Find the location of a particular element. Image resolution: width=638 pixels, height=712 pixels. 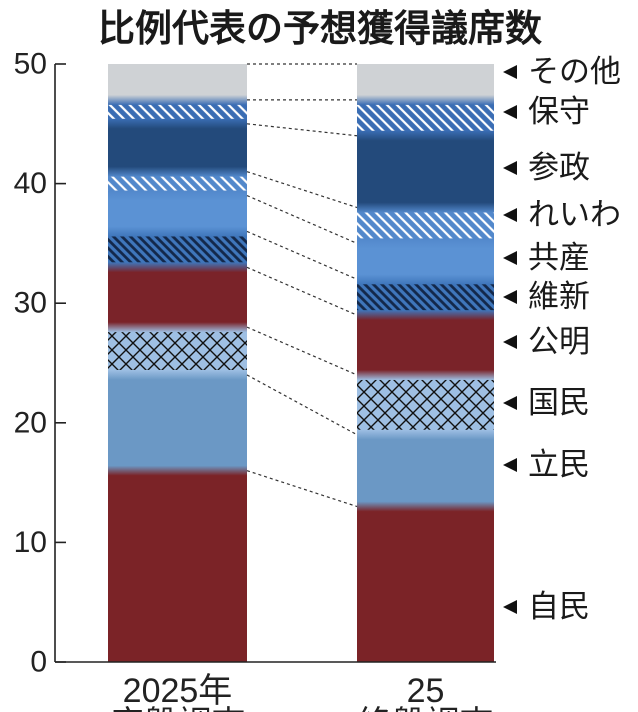

legend-label: 立民 is located at coordinates (559, 465).